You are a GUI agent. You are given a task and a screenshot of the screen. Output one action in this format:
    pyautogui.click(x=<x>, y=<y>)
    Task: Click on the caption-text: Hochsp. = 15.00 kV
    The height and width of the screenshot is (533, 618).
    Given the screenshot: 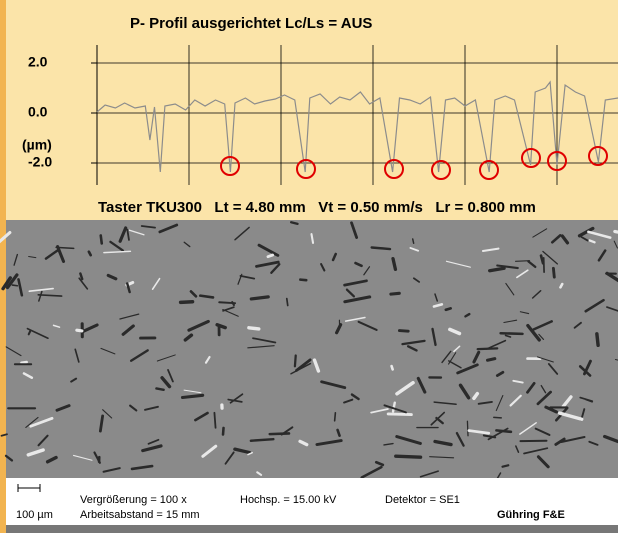 What is the action you would take?
    pyautogui.click(x=288, y=500)
    